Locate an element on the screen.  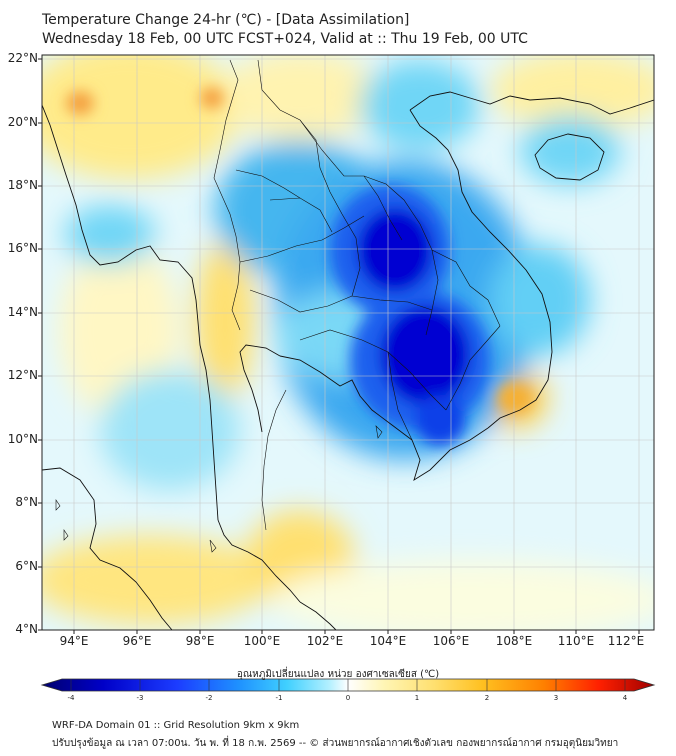
colorbar-tick-label: 0 is located at coordinates (348, 698).